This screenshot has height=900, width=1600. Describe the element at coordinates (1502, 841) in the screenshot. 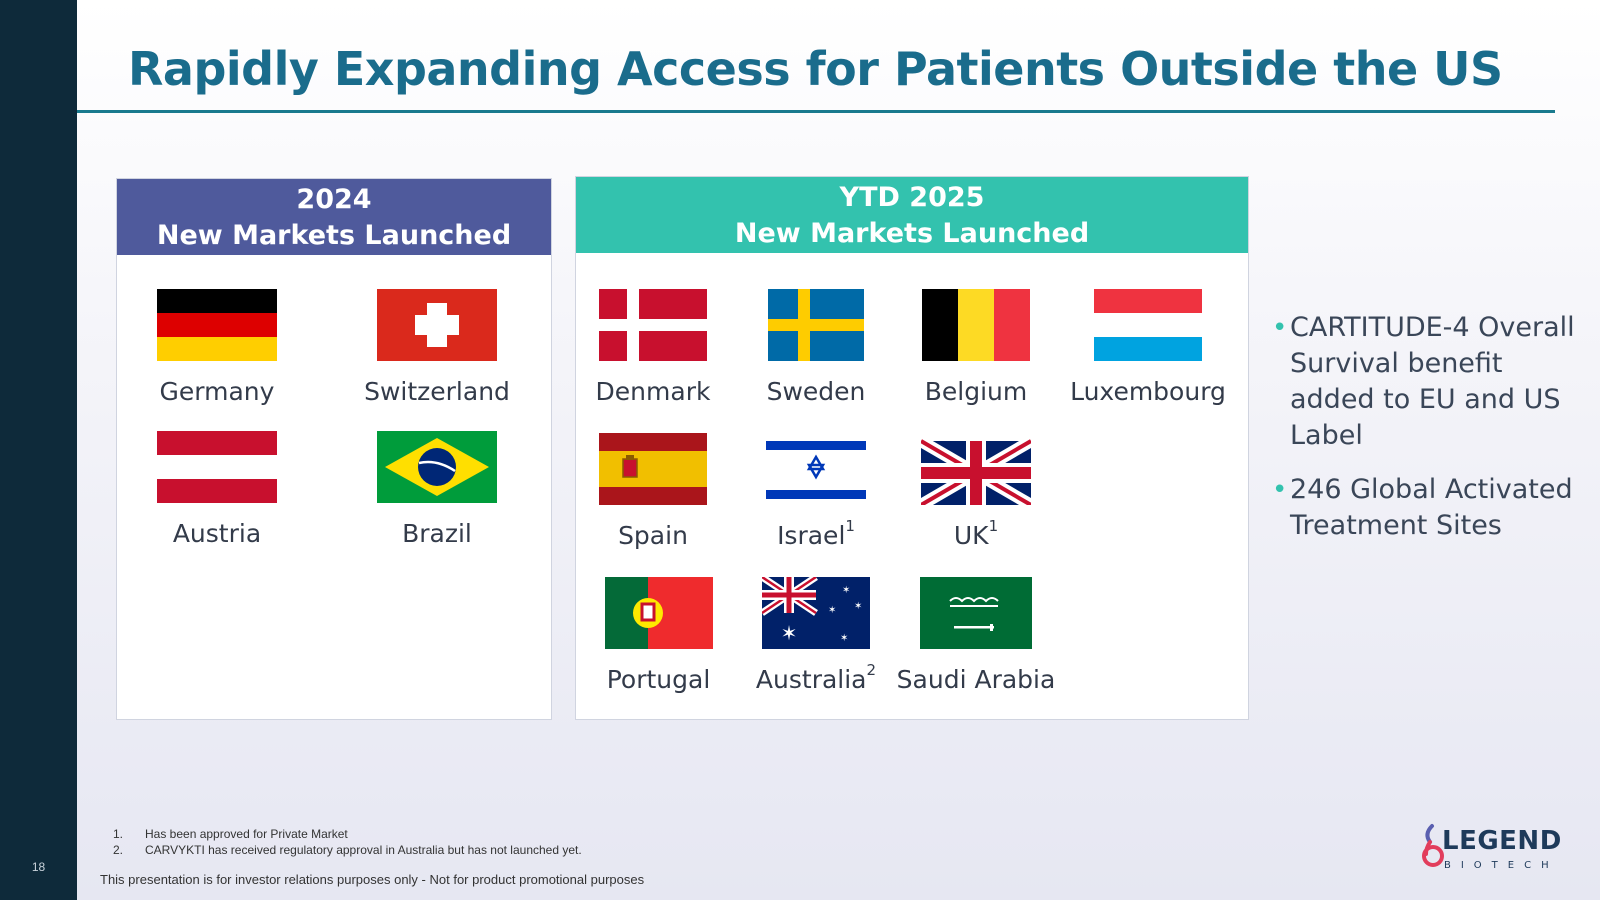

I see `logo-wordmark: LEGEND` at that location.